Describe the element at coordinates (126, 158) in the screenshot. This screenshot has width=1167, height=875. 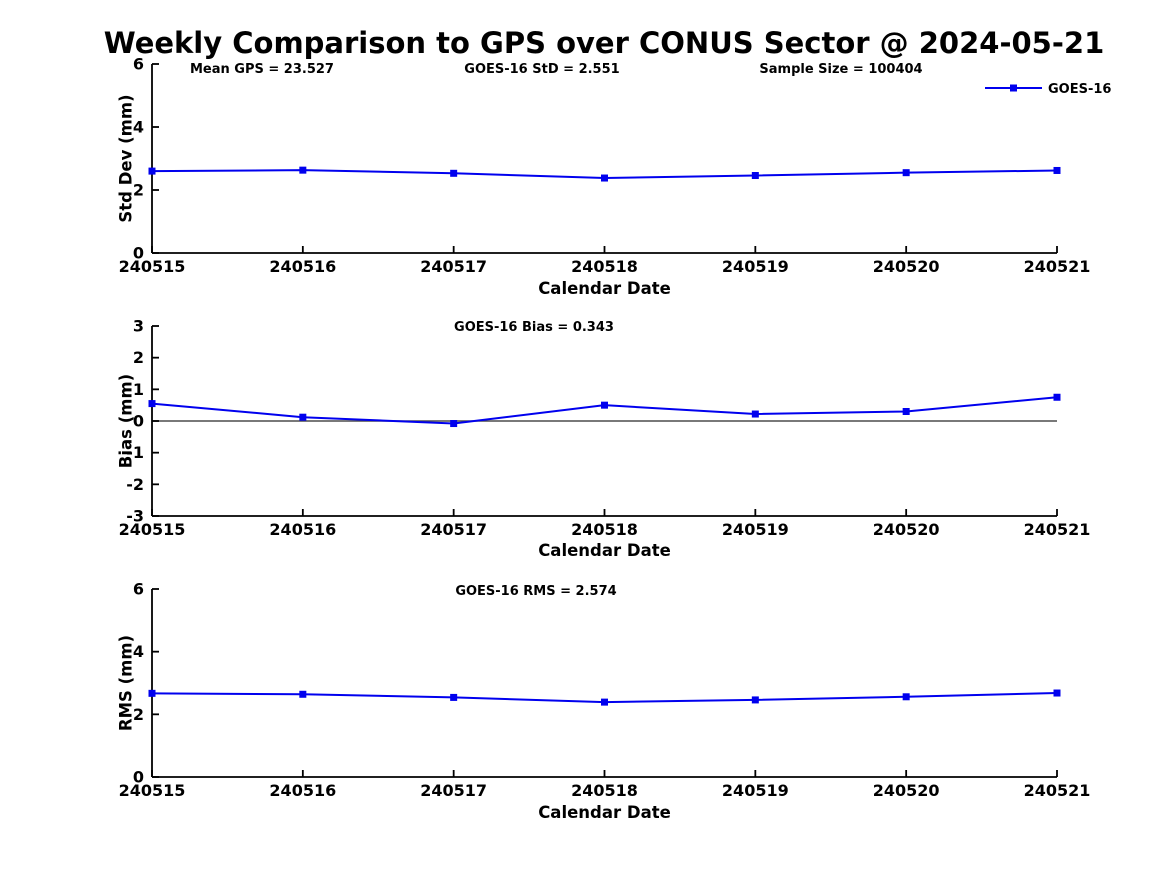
I see `ylabel-std-dev: Std Dev (mm)` at that location.